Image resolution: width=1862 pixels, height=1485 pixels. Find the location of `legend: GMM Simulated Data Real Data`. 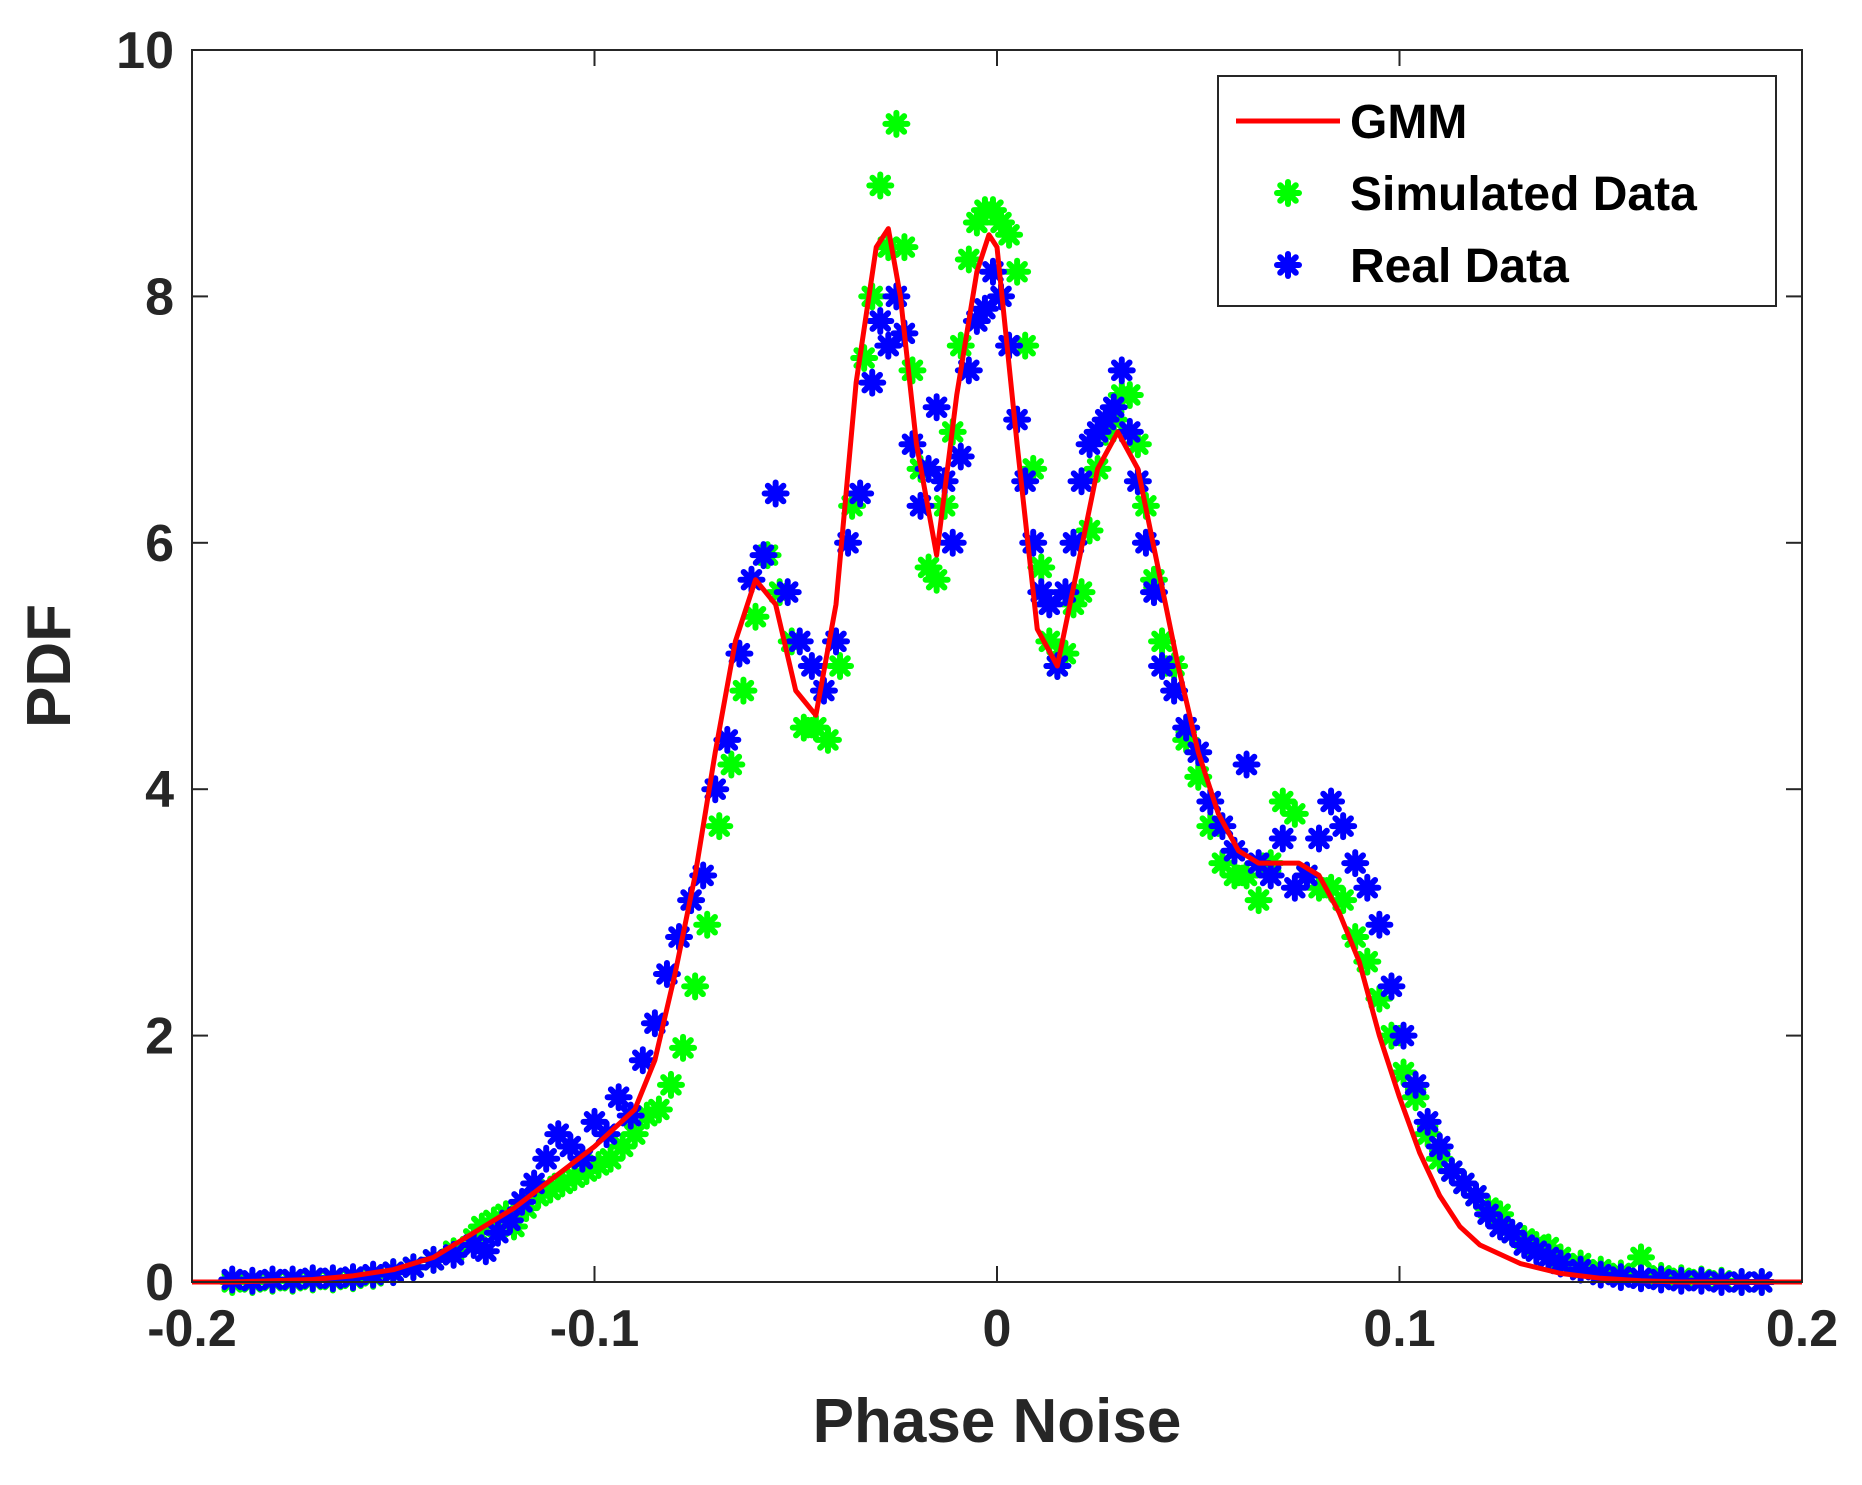

legend: GMM Simulated Data Real Data is located at coordinates (1497, 191).